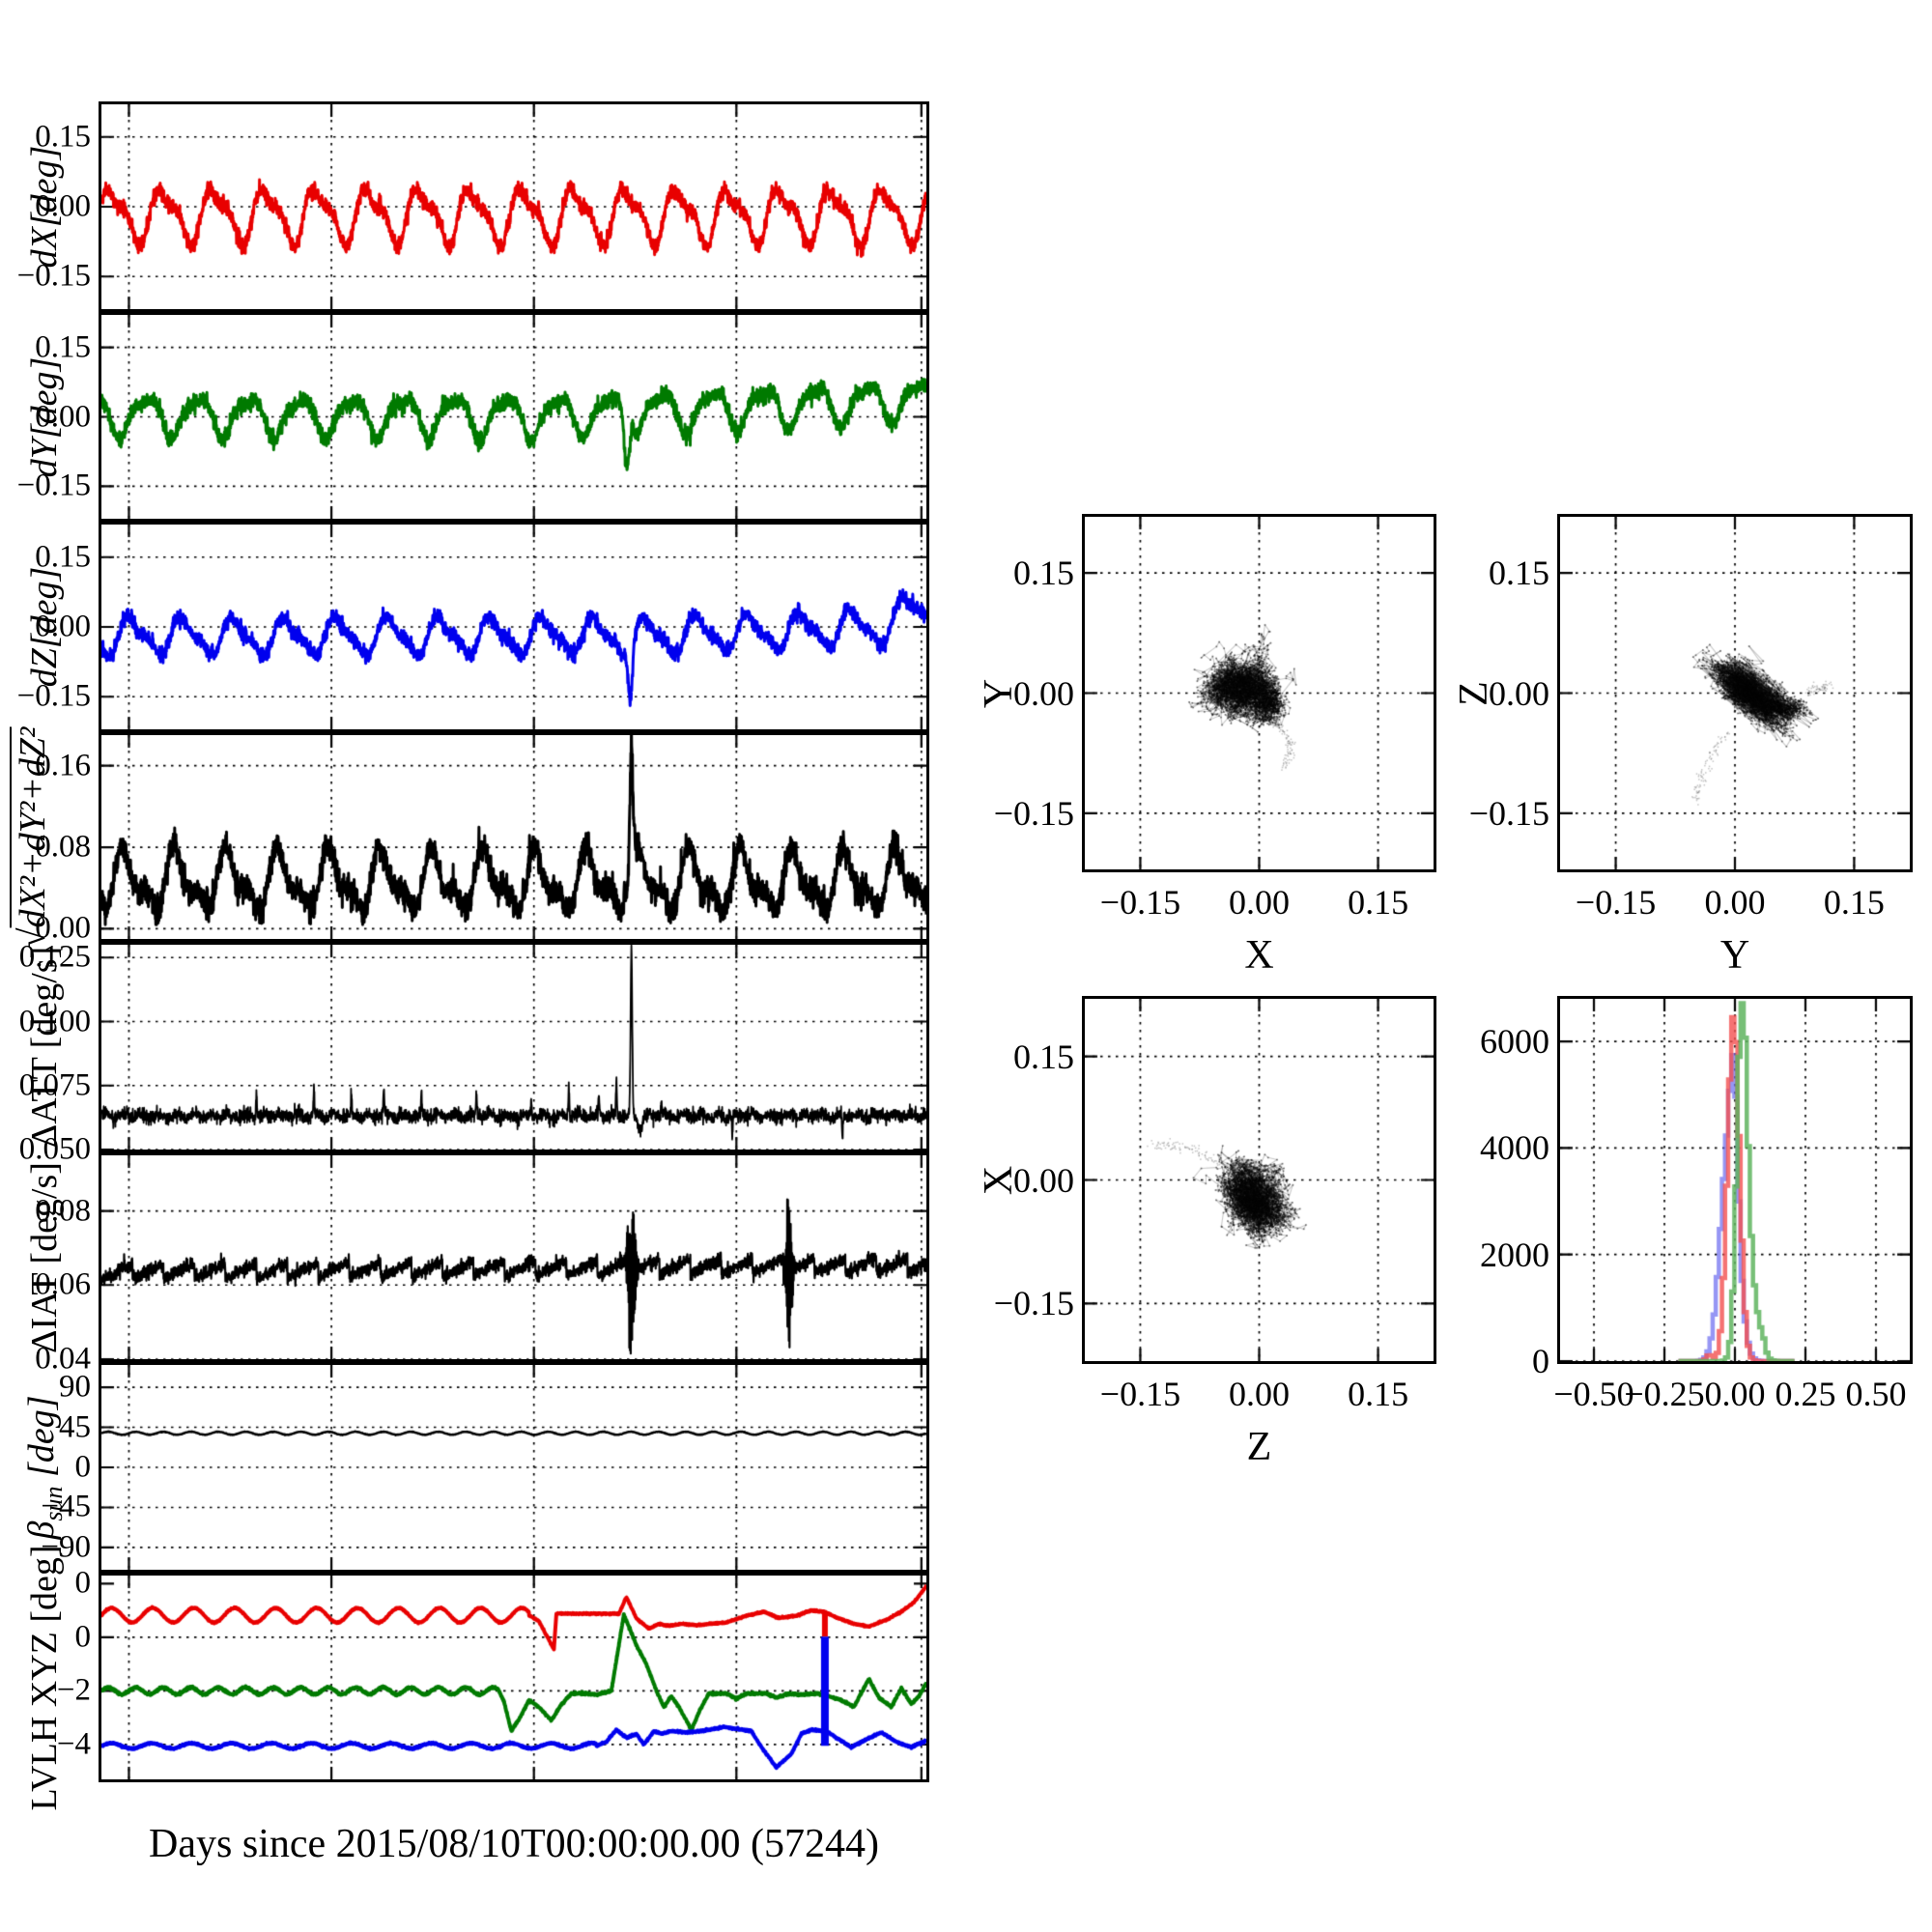 The height and width of the screenshot is (1932, 1932). I want to click on y-axis-title-scatter_yz: Z, so click(1474, 693).